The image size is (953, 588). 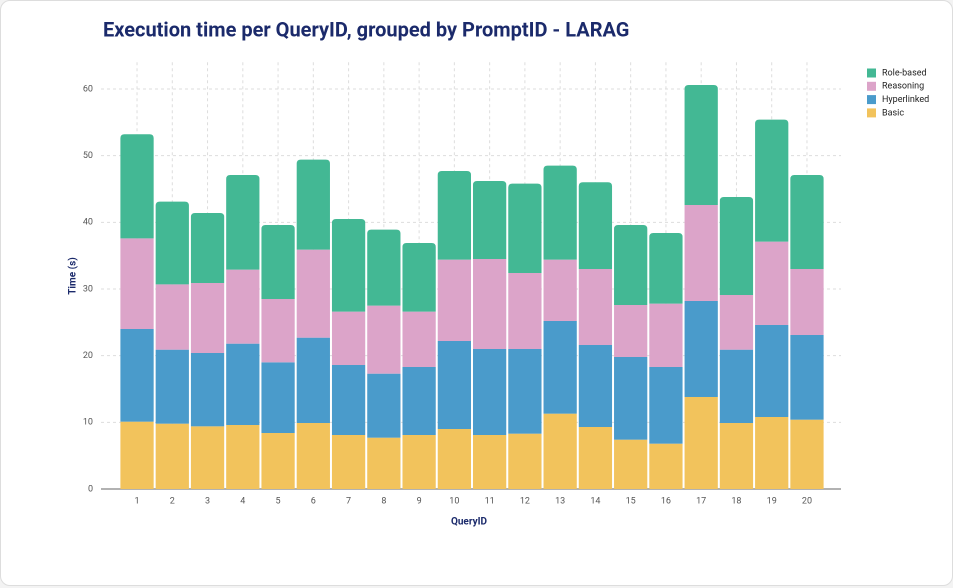 I want to click on y-tick-label: 40, so click(x=88, y=223).